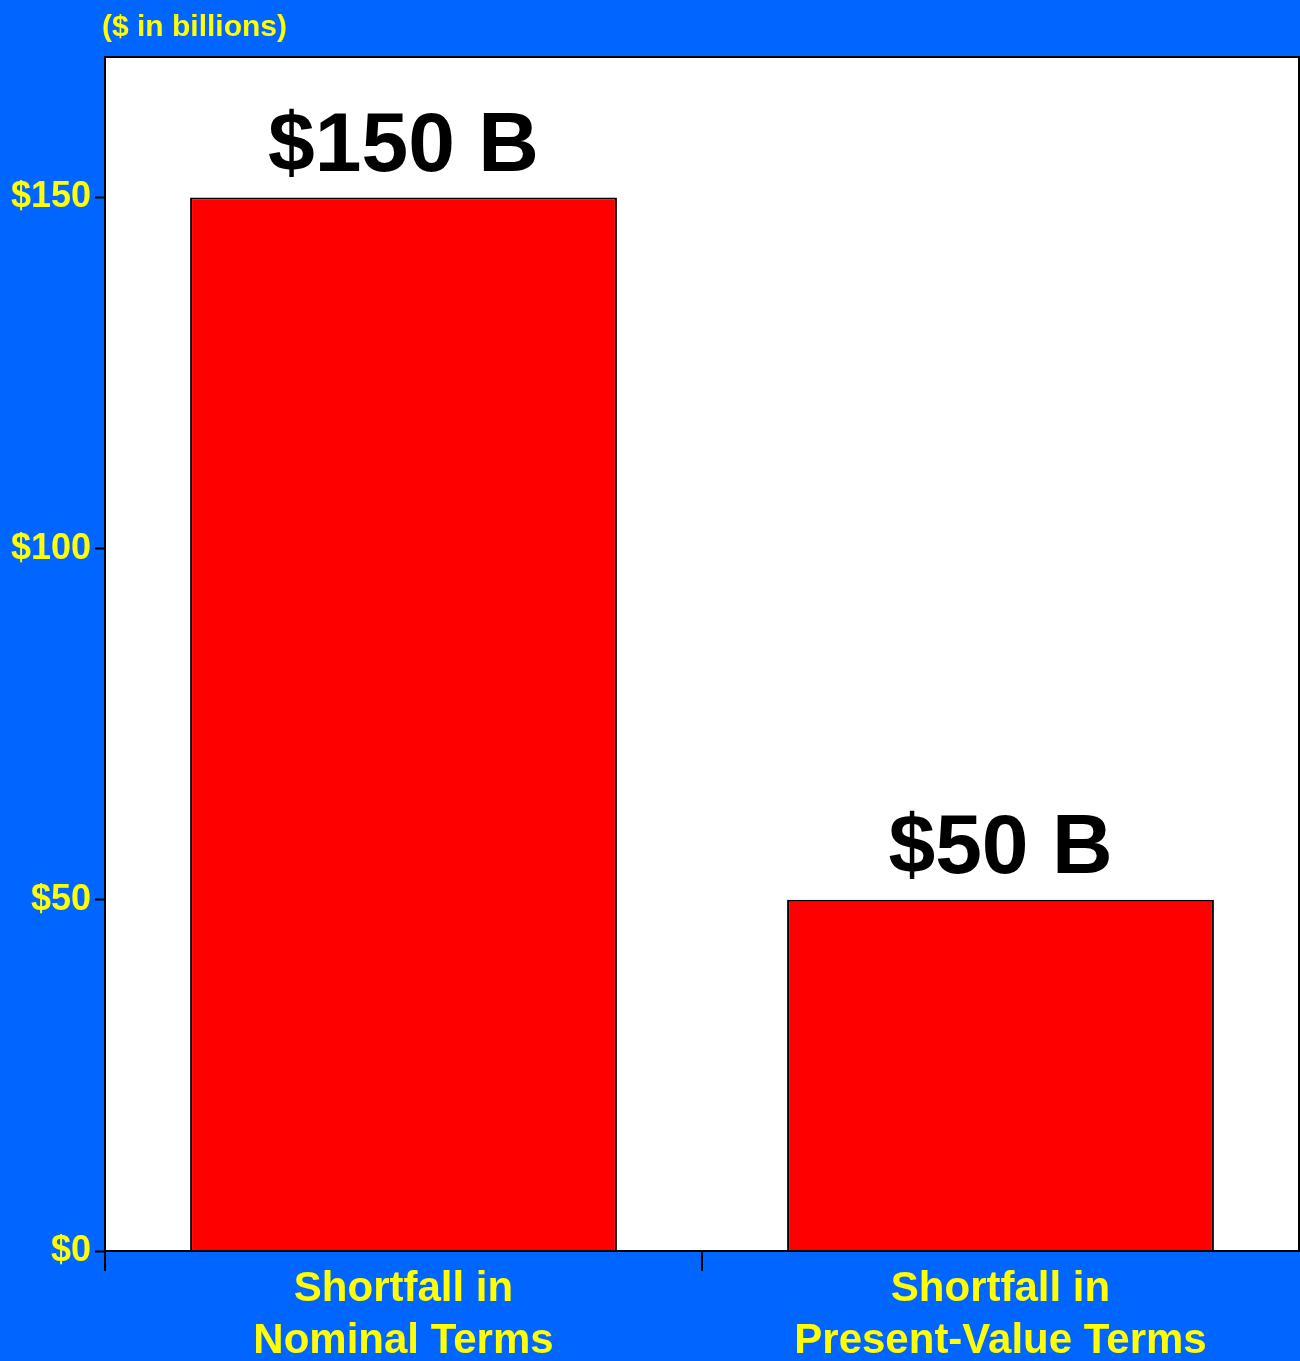 This screenshot has height=1361, width=1300. Describe the element at coordinates (50, 195) in the screenshot. I see `y-tick-label: $150` at that location.